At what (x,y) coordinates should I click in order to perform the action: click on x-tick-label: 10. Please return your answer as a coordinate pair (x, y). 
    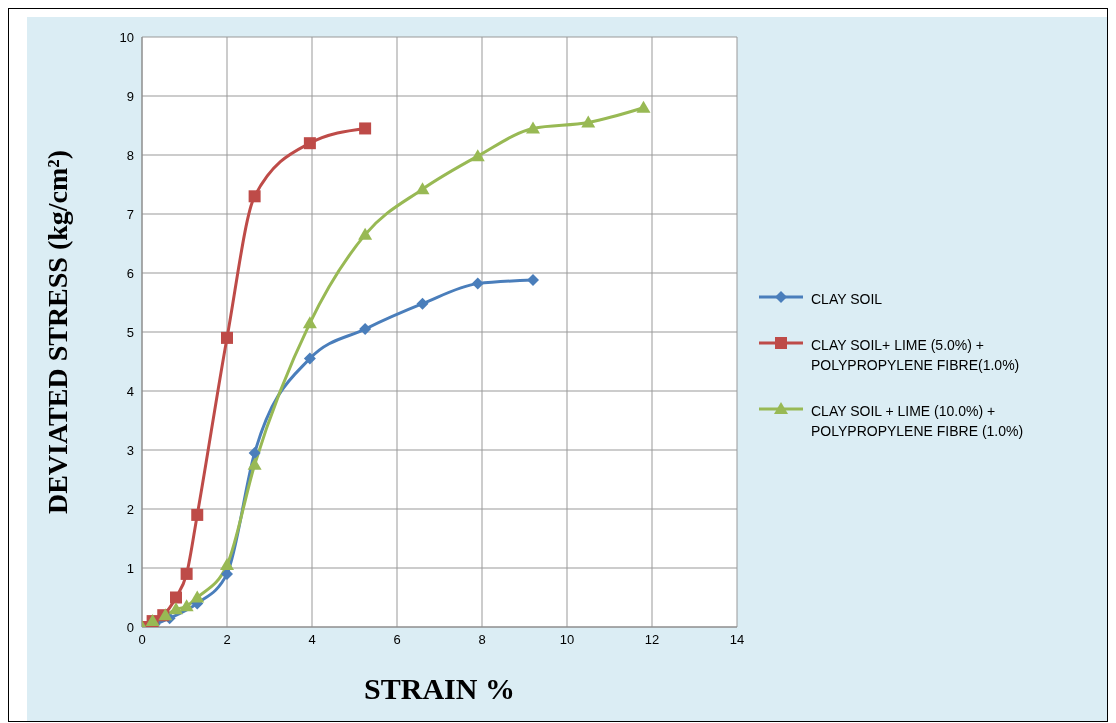
    Looking at the image, I should click on (567, 640).